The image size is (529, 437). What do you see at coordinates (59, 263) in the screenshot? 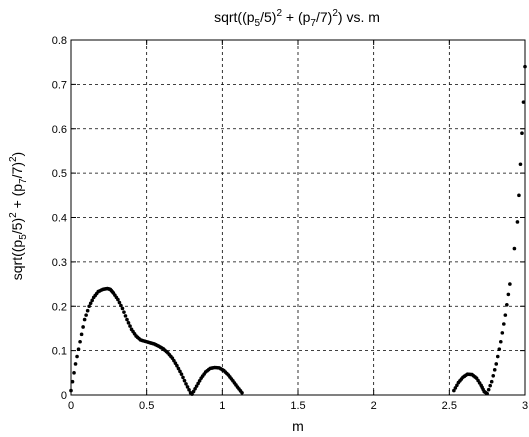
I see `y-tick-label: 0.3` at bounding box center [59, 263].